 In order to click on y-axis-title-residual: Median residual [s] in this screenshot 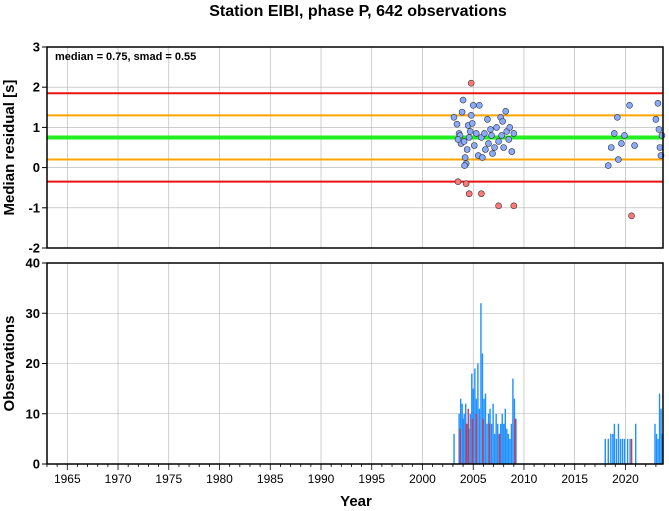, I will do `click(9, 148)`.